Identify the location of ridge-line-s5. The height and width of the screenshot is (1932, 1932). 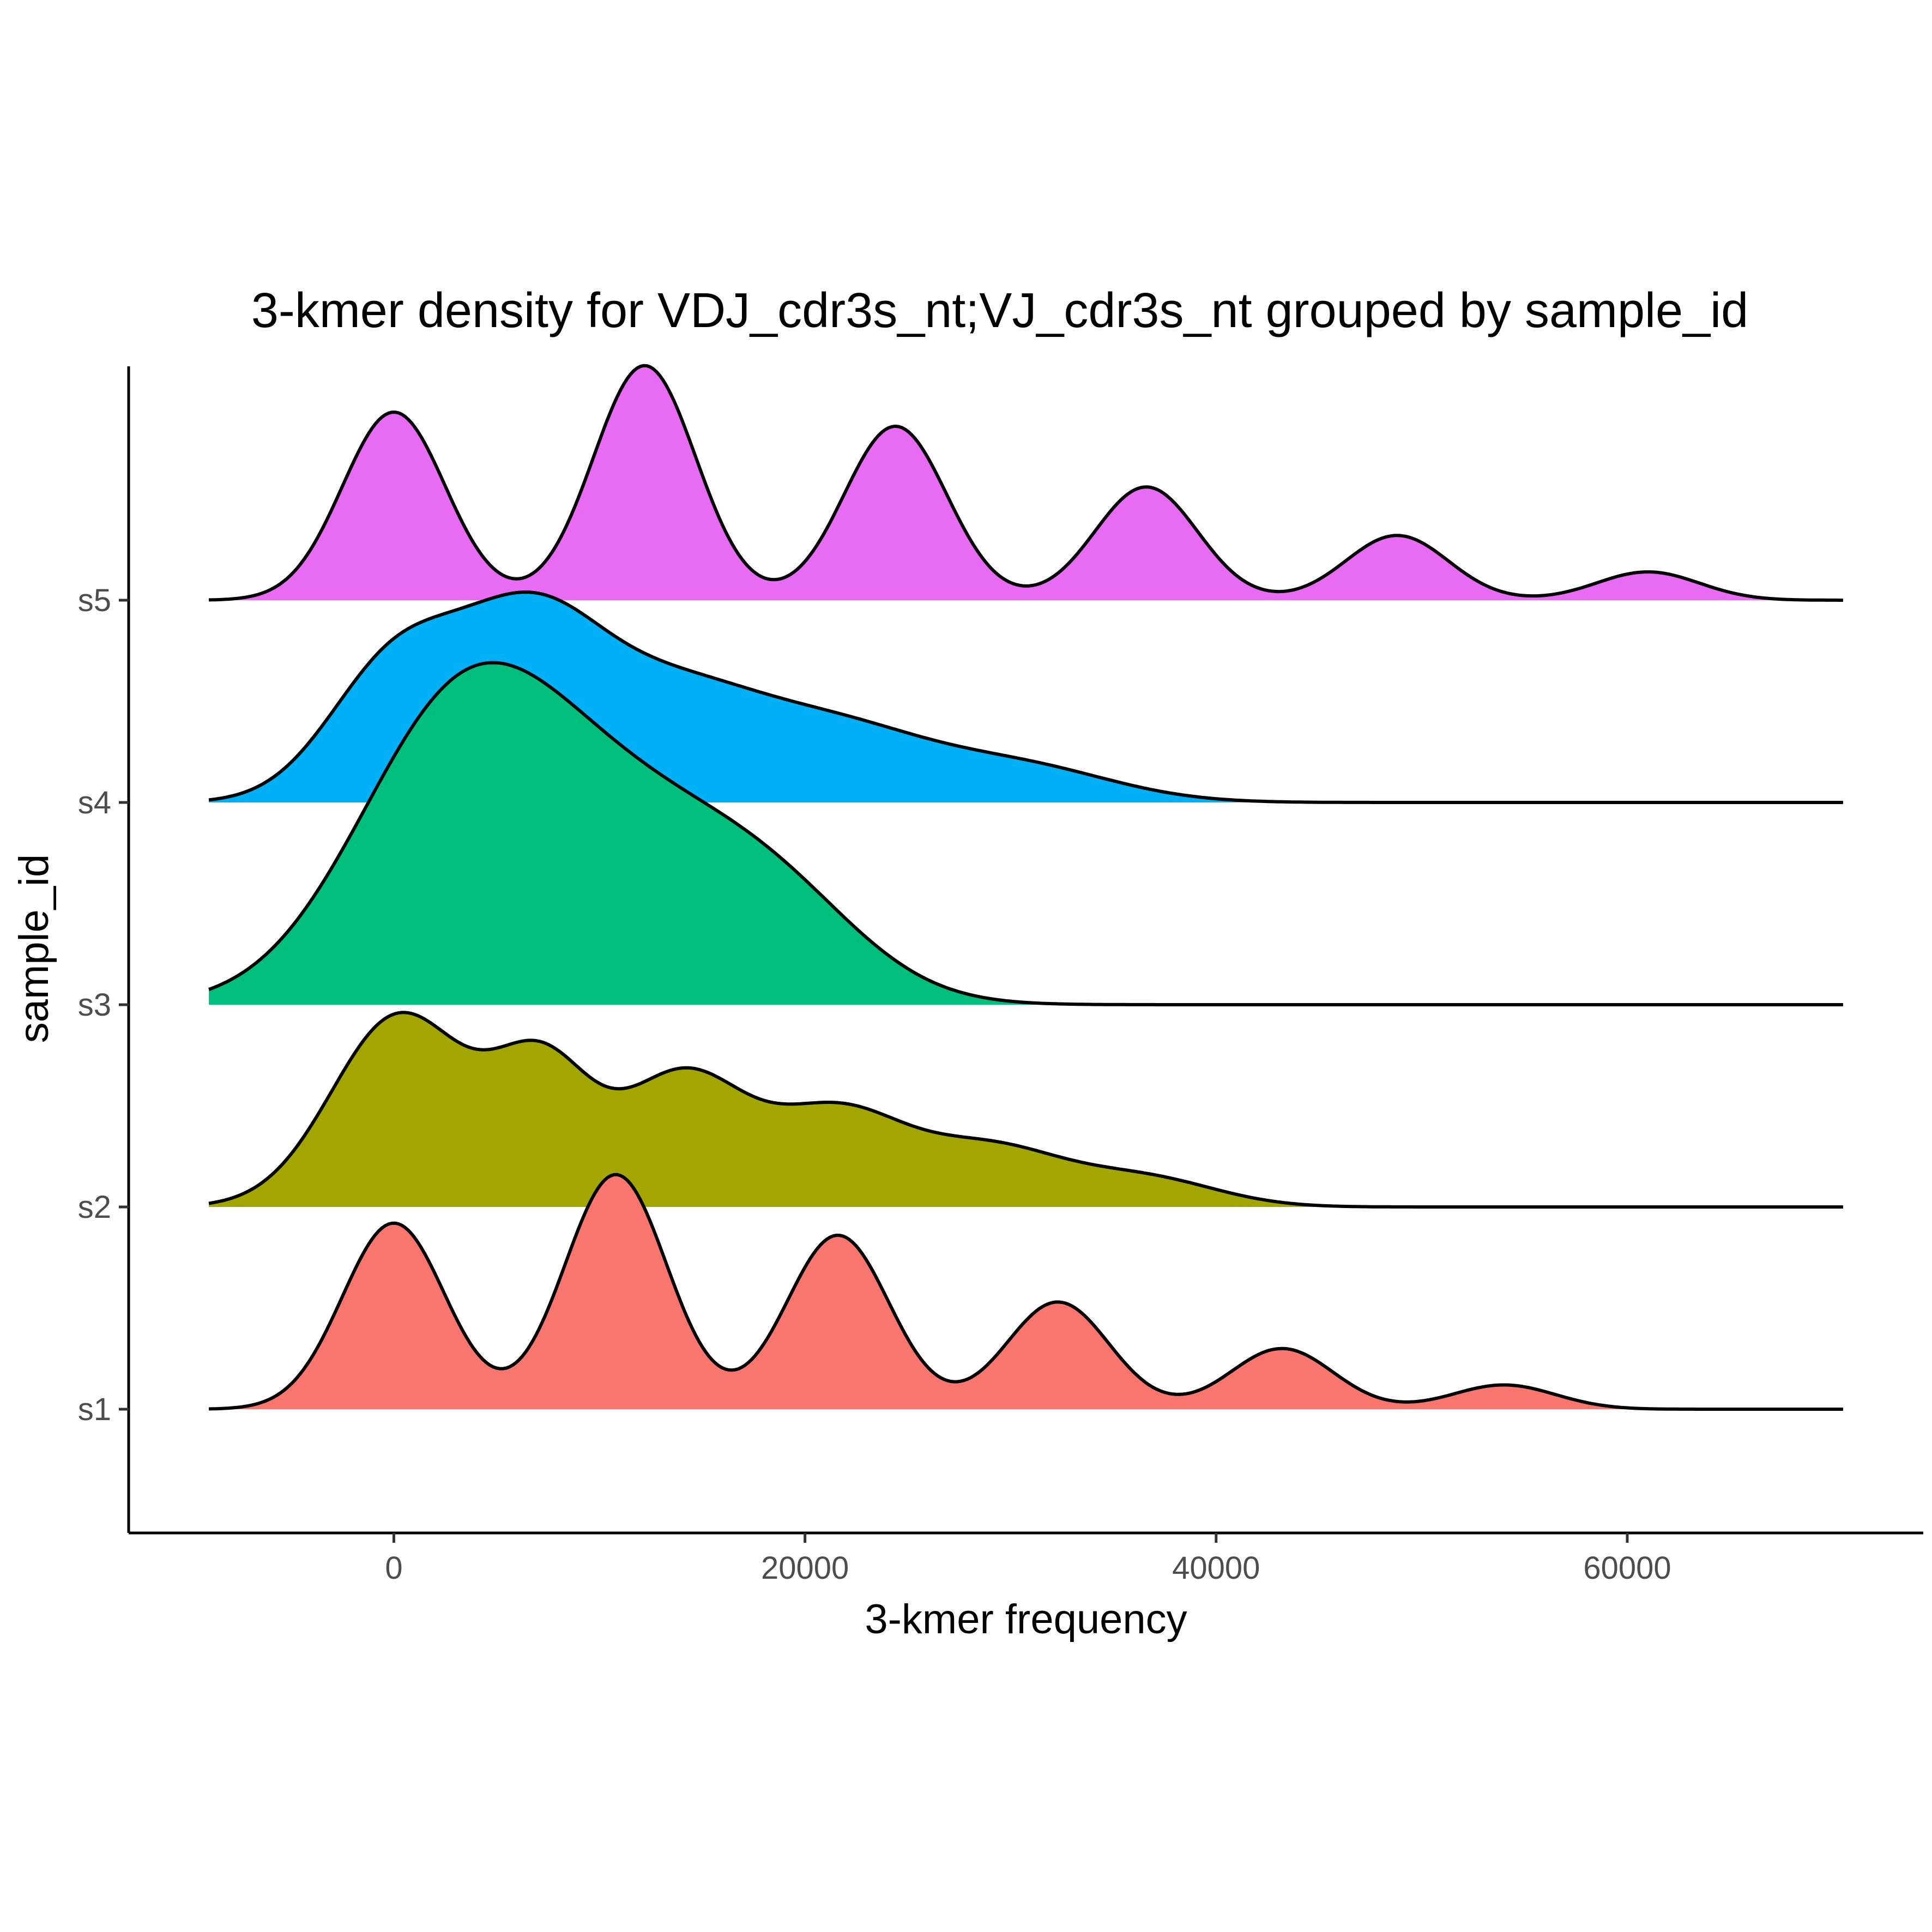
(1026, 483).